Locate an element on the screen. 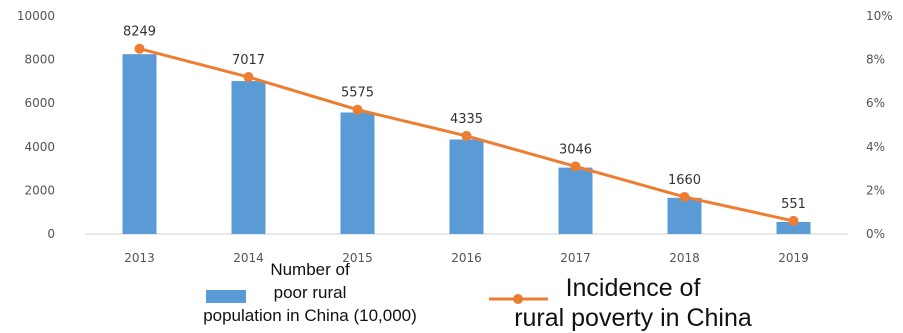 Image resolution: width=903 pixels, height=333 pixels. y-right-tick-label: 6% is located at coordinates (875, 103).